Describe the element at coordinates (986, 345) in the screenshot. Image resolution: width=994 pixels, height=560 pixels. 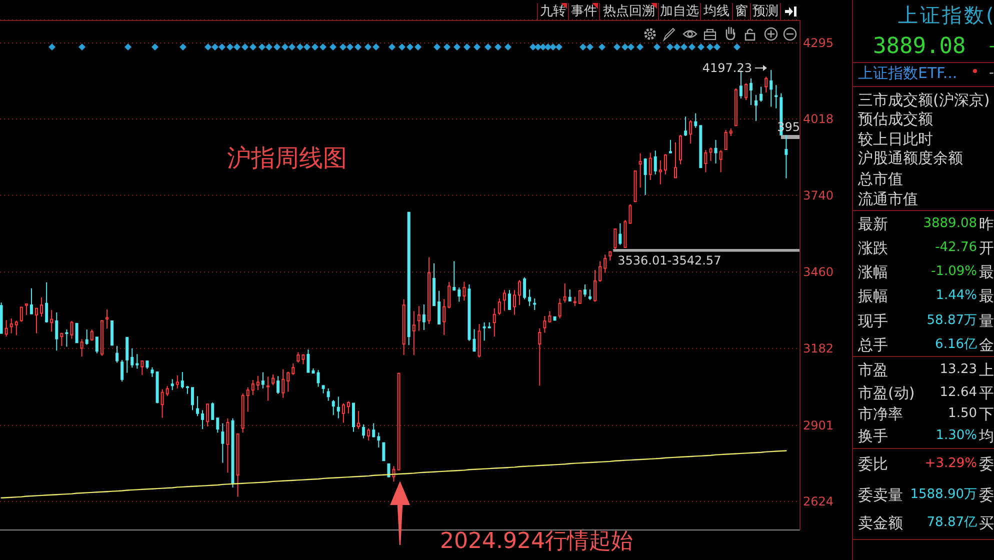
I see `category-label: 金` at that location.